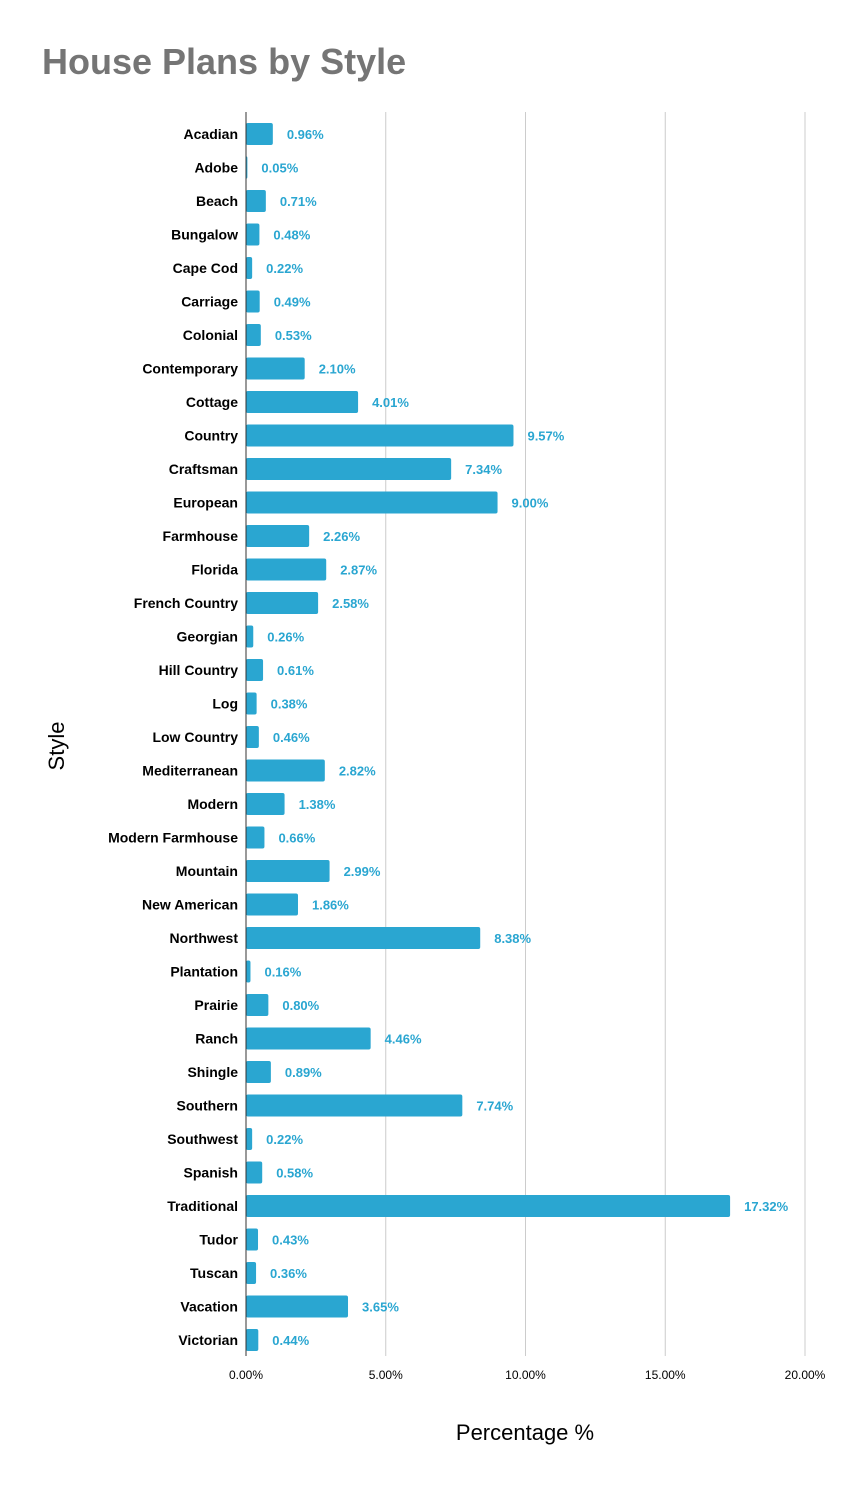 This screenshot has width=847, height=1488. Describe the element at coordinates (279, 168) in the screenshot. I see `data-label: 0.05%` at that location.